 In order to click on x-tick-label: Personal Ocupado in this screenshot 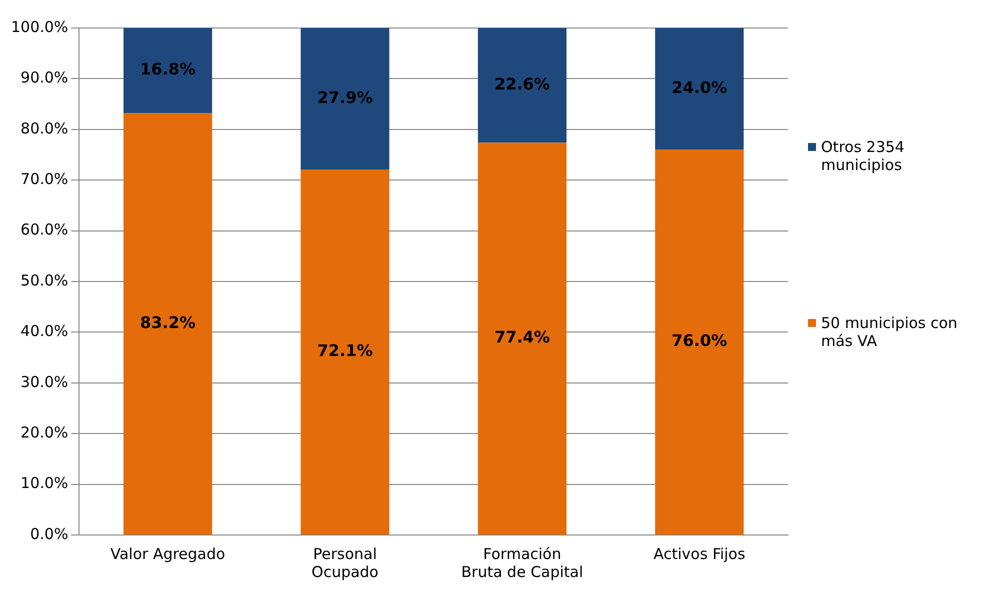, I will do `click(345, 562)`.